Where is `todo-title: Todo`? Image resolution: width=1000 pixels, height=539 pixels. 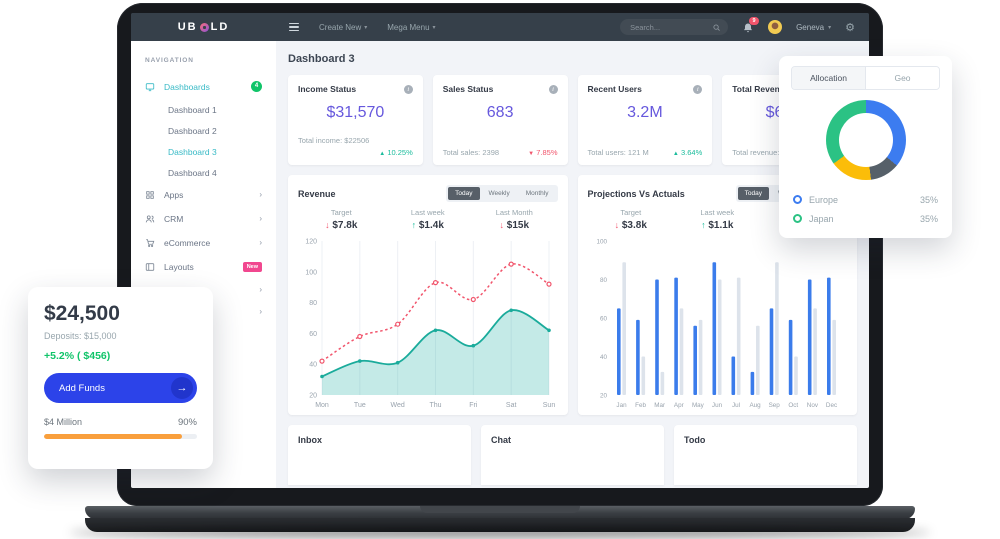
todo-title: Todo is located at coordinates (695, 440).